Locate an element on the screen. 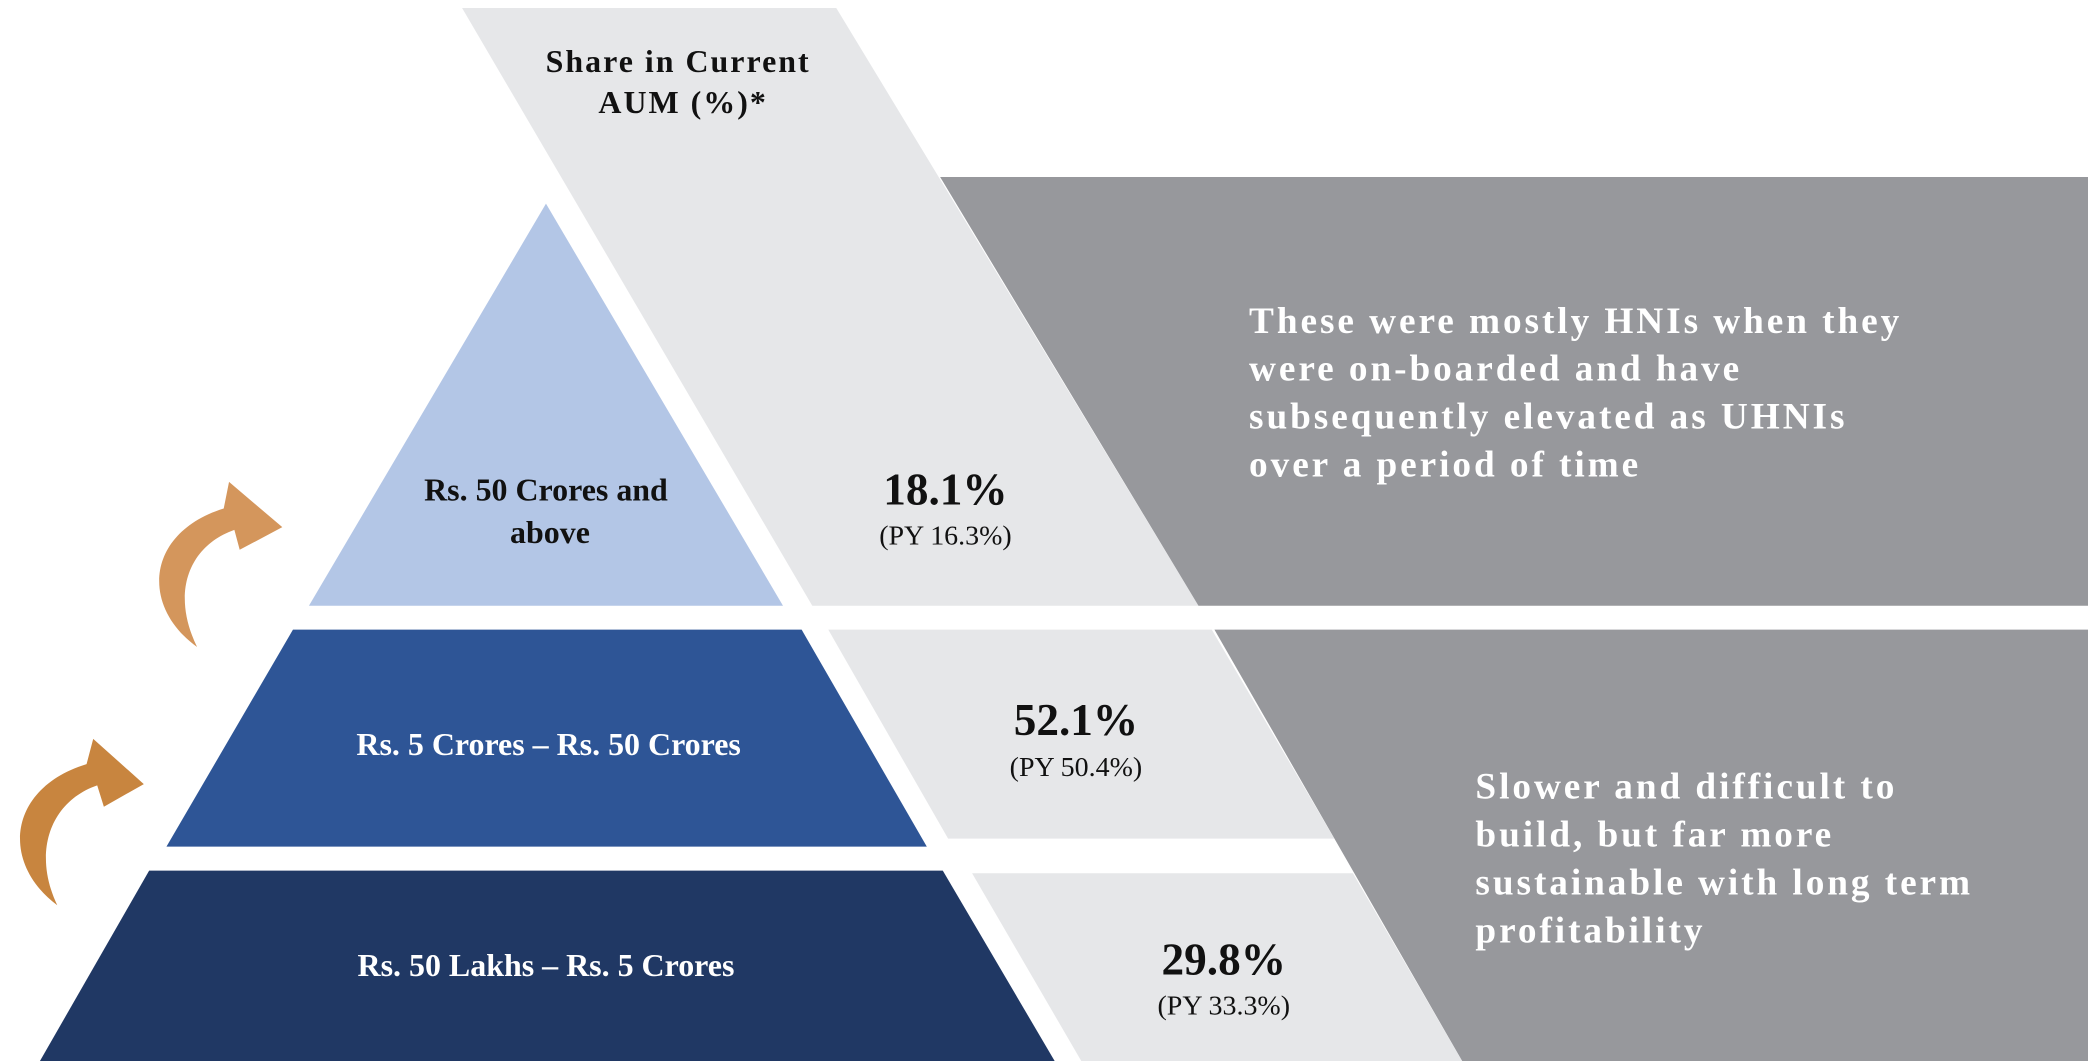  note-line: Slower and difficult to is located at coordinates (1686, 787).